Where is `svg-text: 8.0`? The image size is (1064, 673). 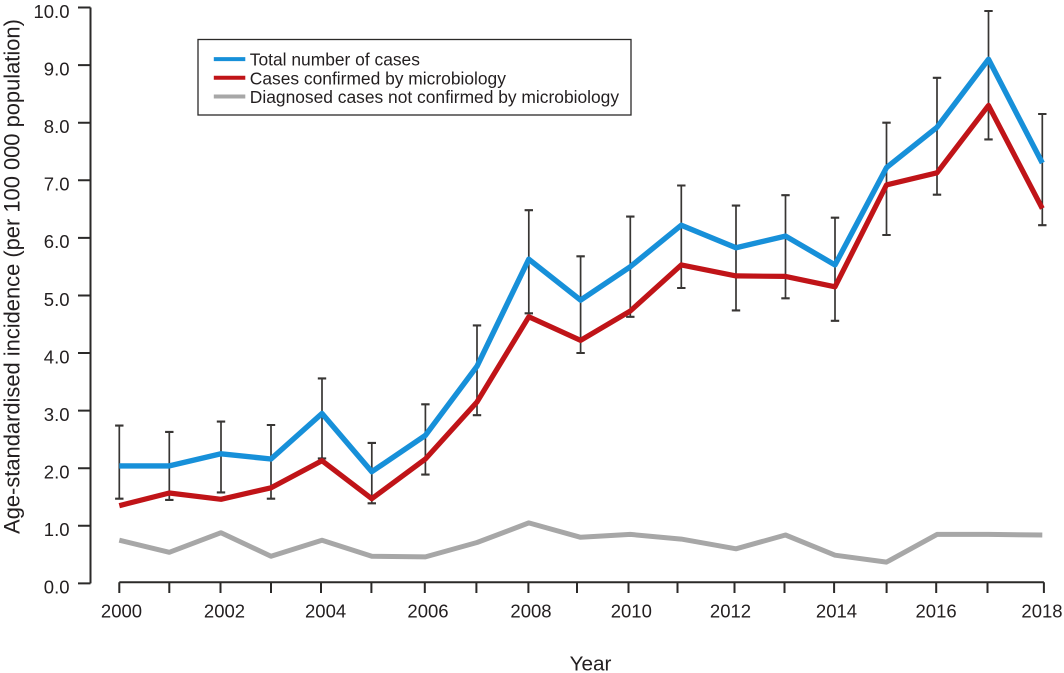
svg-text: 8.0 is located at coordinates (57, 126).